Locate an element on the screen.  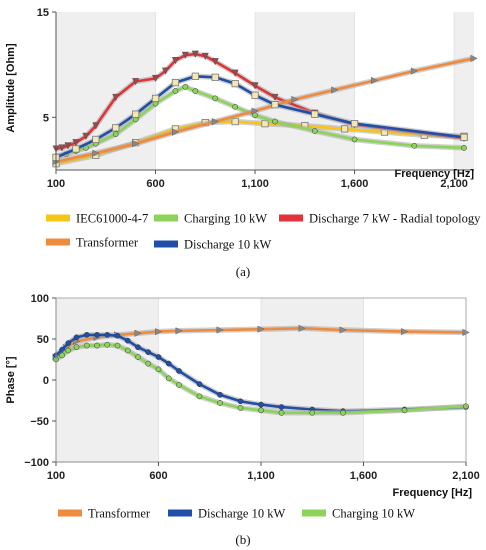
chart-b-series-line-transformer is located at coordinates (261, 342).